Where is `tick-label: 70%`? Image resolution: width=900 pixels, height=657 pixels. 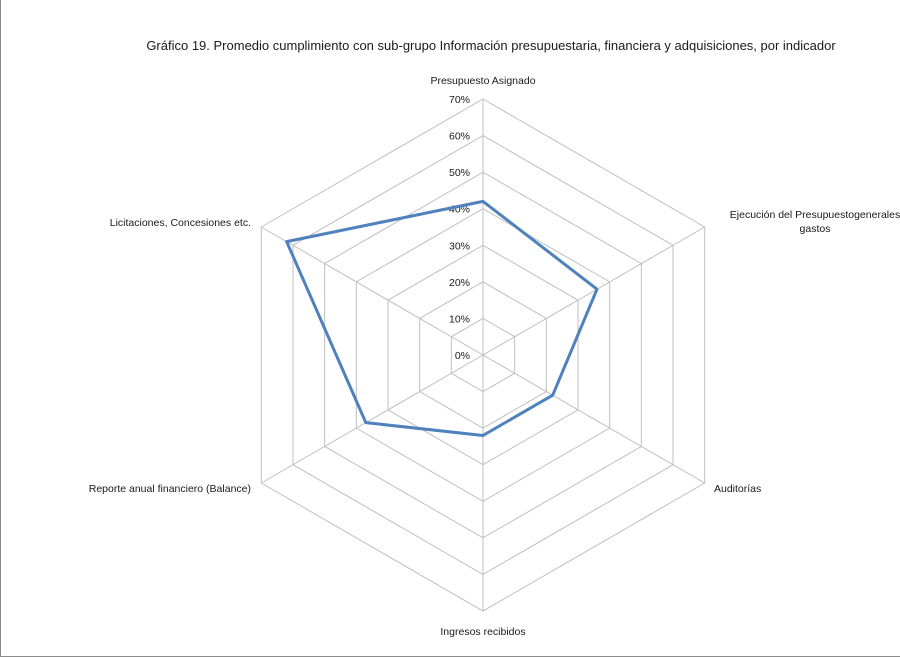 tick-label: 70% is located at coordinates (459, 100).